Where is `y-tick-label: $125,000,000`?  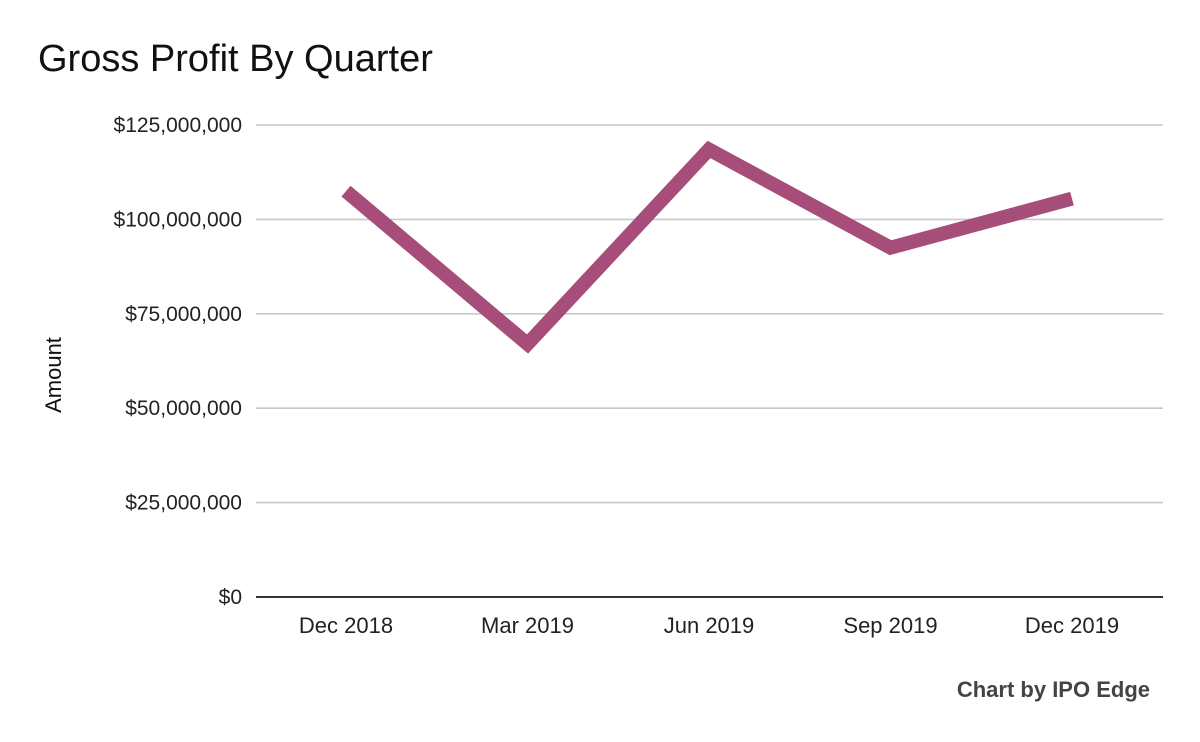 y-tick-label: $125,000,000 is located at coordinates (178, 125).